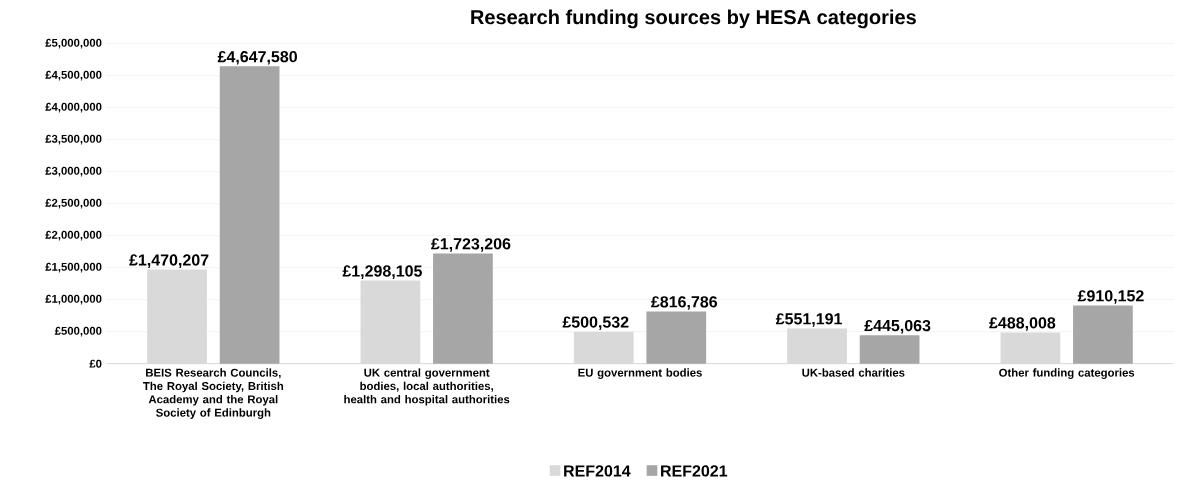 The image size is (1182, 497). I want to click on x-tick-label: Other funding categories, so click(1067, 373).